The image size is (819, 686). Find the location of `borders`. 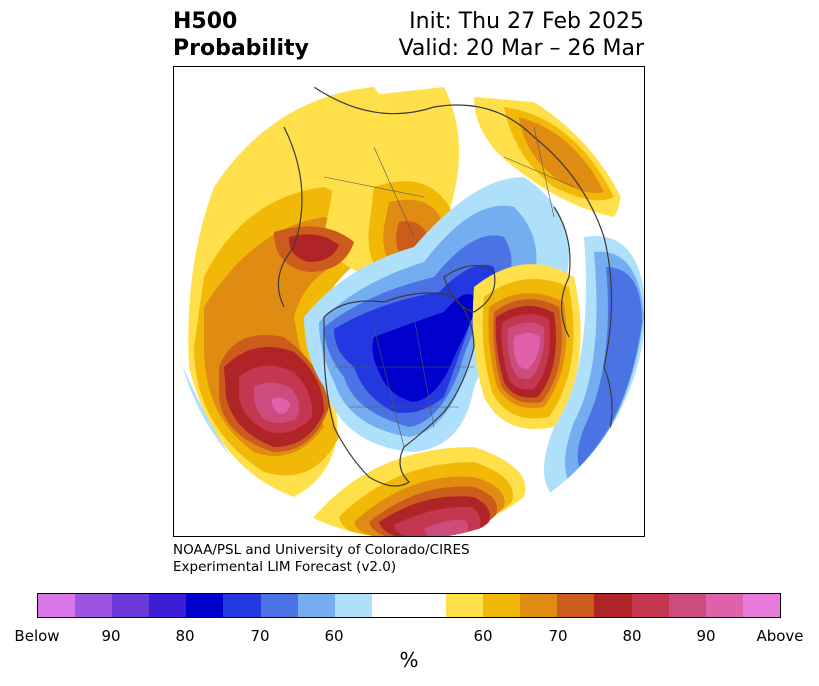

borders is located at coordinates (449, 287).